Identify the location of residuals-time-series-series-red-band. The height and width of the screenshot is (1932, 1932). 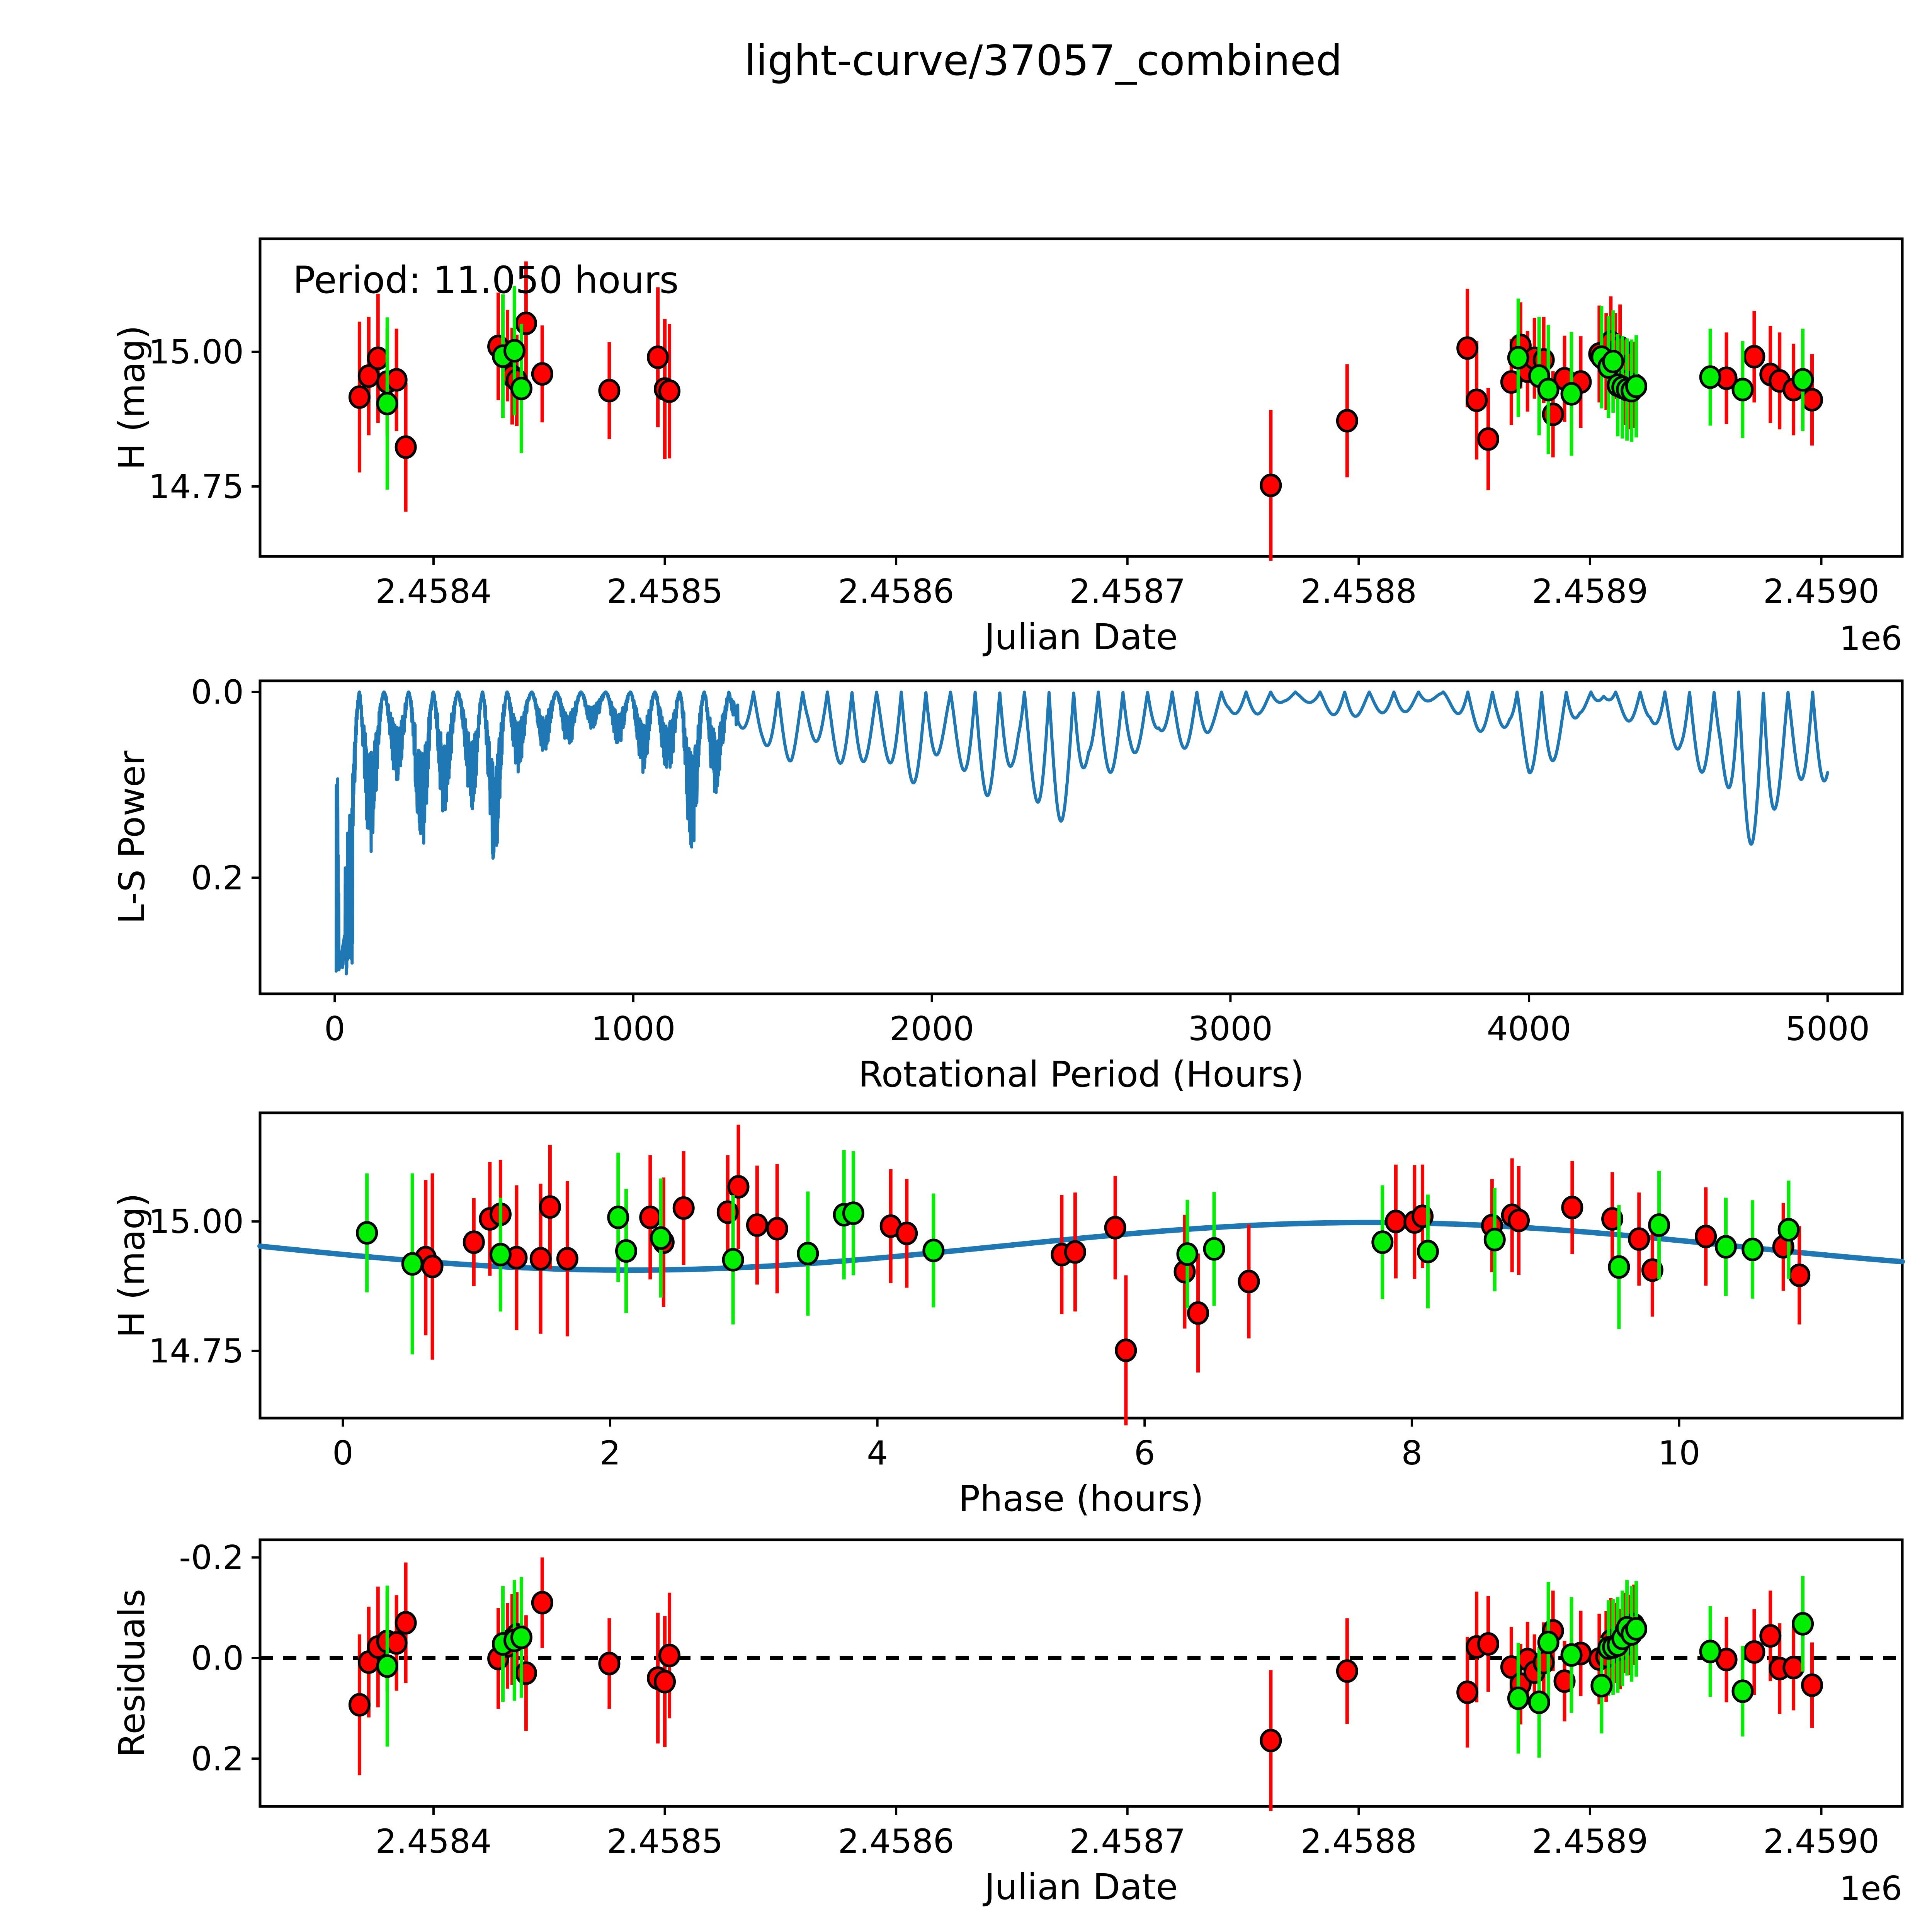
(1085, 1684).